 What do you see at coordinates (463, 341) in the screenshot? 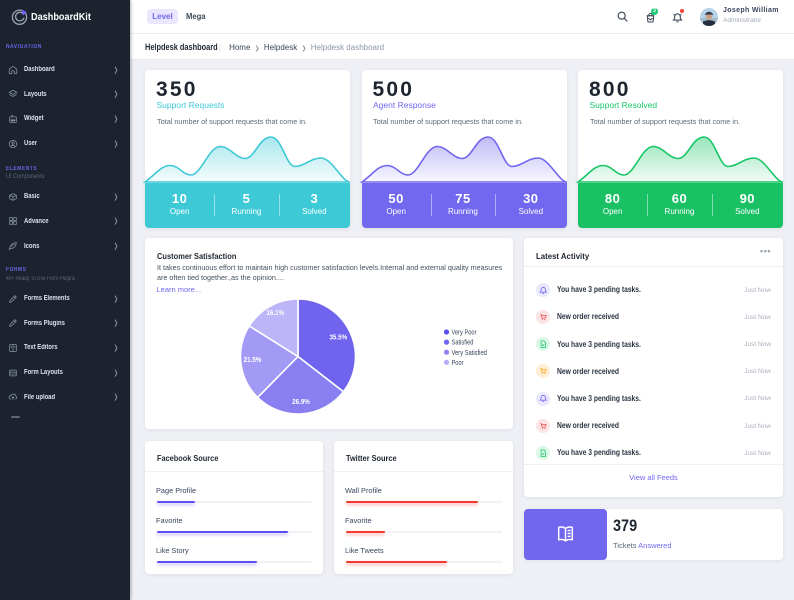
I see `svg-text: Satisfied` at bounding box center [463, 341].